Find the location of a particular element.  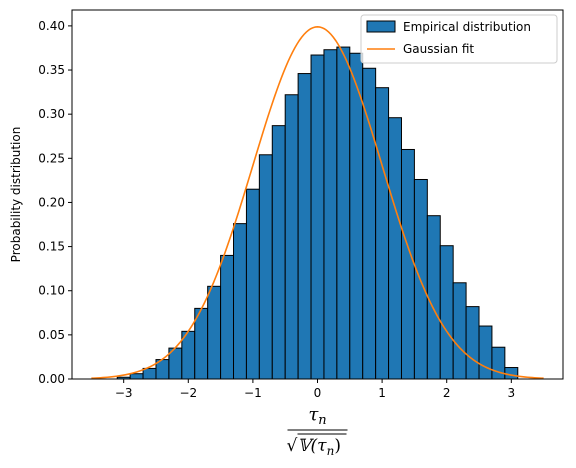

y-axis-label: Probability distribution is located at coordinates (16, 195).